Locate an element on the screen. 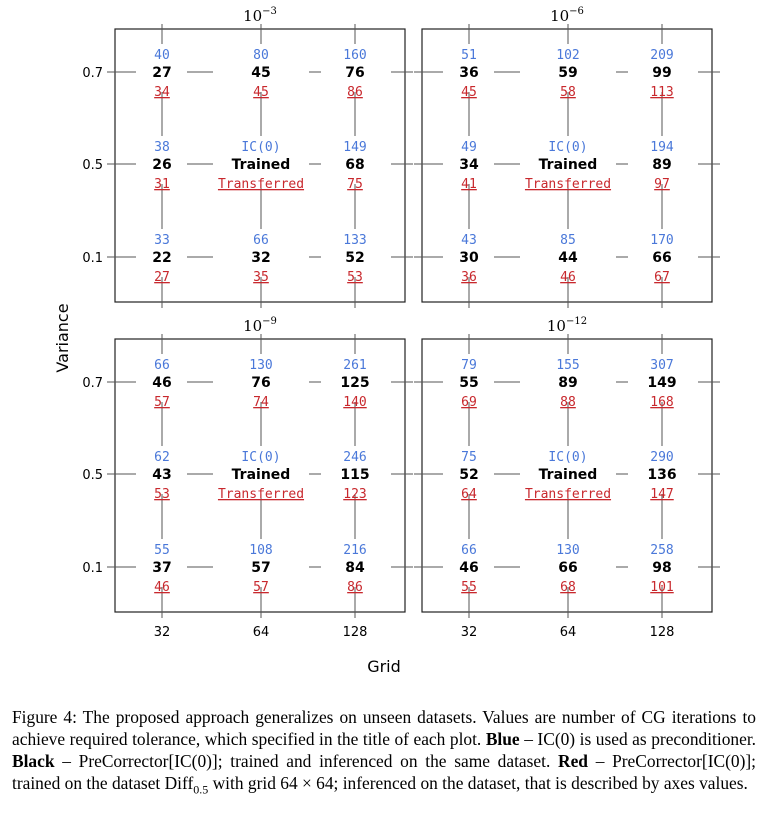 Image resolution: width=766 pixels, height=821 pixels. caption-black-label: Black is located at coordinates (33, 761).